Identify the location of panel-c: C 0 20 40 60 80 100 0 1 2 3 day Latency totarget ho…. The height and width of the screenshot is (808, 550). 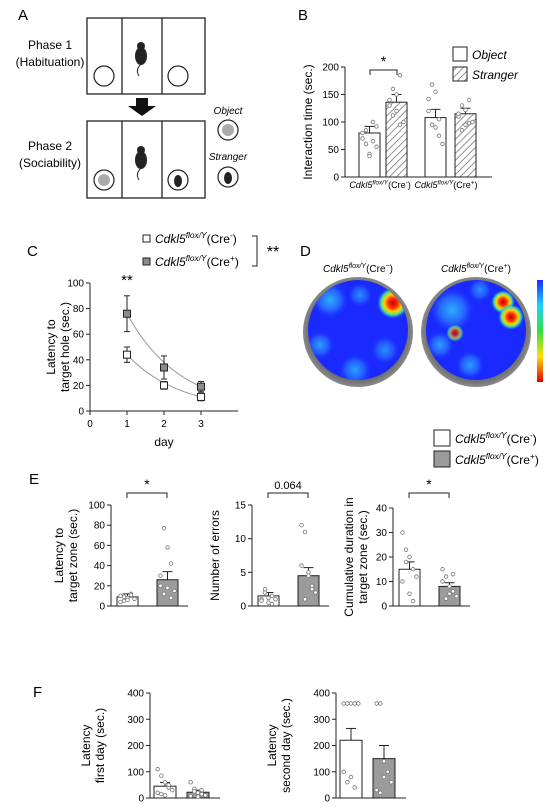
(153, 339).